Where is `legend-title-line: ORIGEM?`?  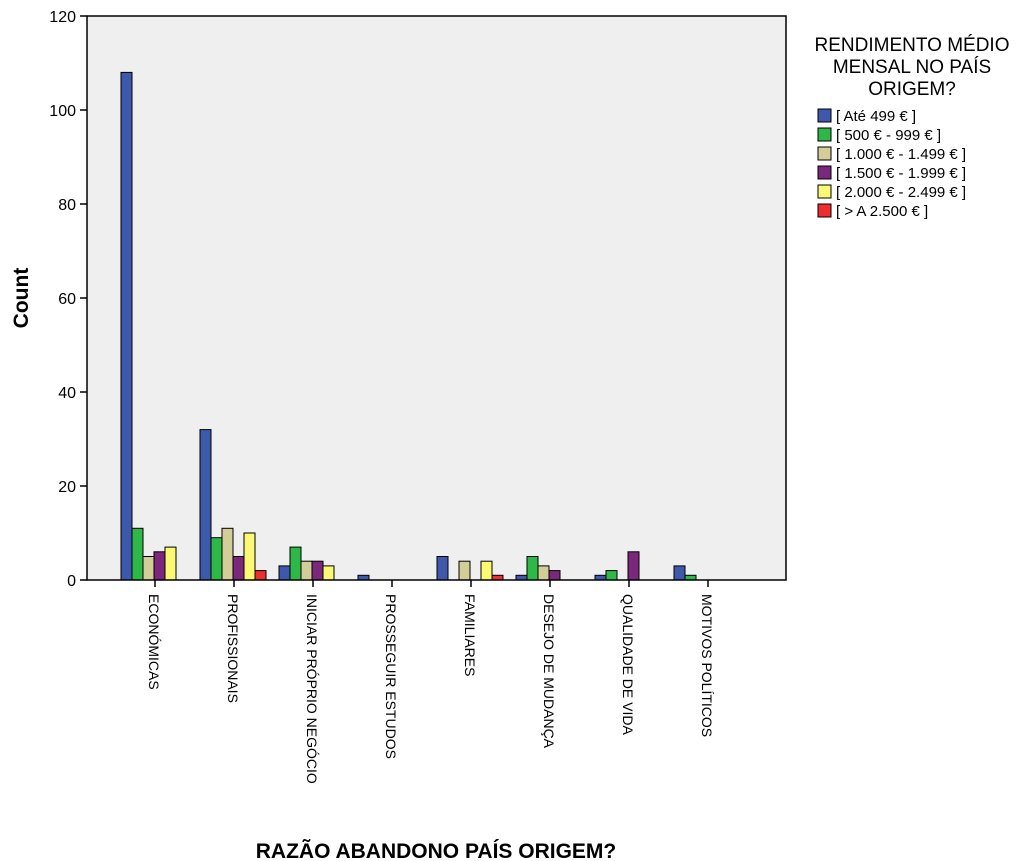 legend-title-line: ORIGEM? is located at coordinates (912, 89).